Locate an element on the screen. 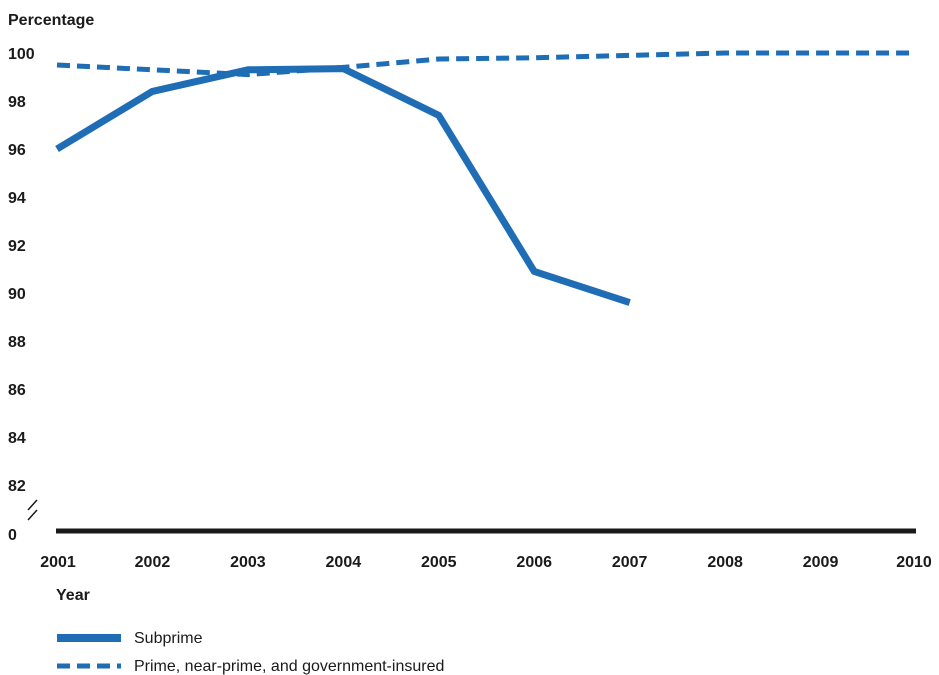  y-tick-label: 100 is located at coordinates (21, 54).